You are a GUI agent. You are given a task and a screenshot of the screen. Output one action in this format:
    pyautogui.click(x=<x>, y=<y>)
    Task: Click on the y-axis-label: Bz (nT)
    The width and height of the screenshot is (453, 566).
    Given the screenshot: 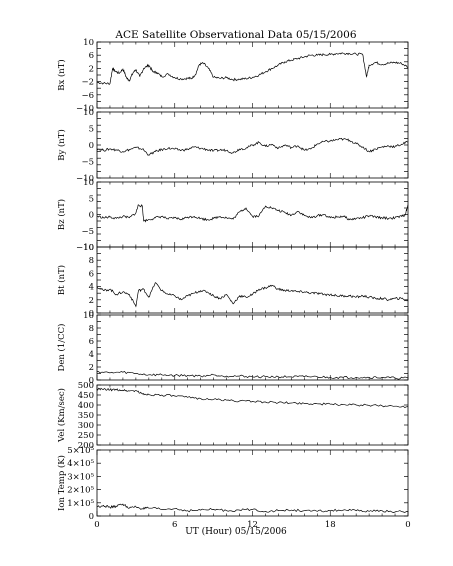 What is the action you would take?
    pyautogui.click(x=61, y=214)
    